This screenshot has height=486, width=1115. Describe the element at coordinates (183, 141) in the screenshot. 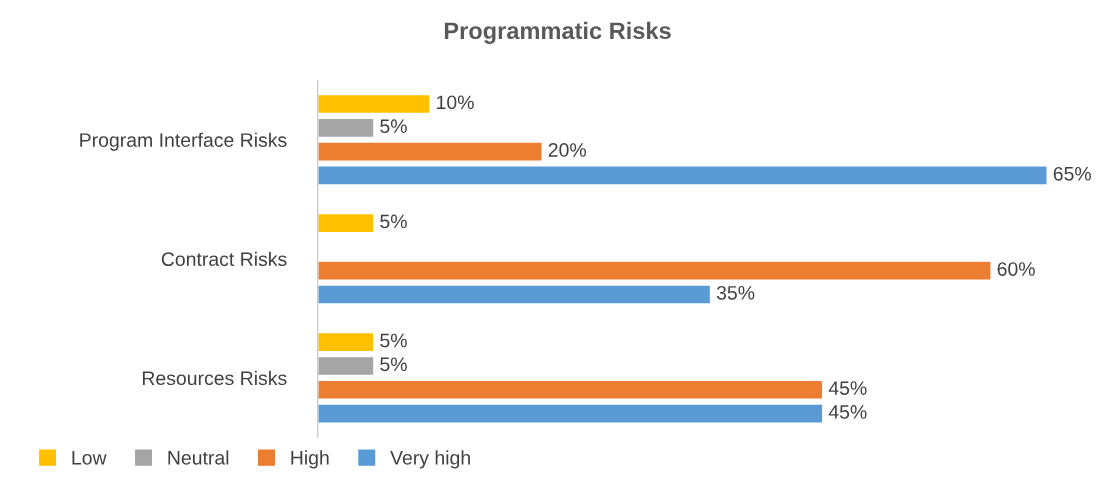

I see `y-tick-label: Program Interface Risks` at that location.